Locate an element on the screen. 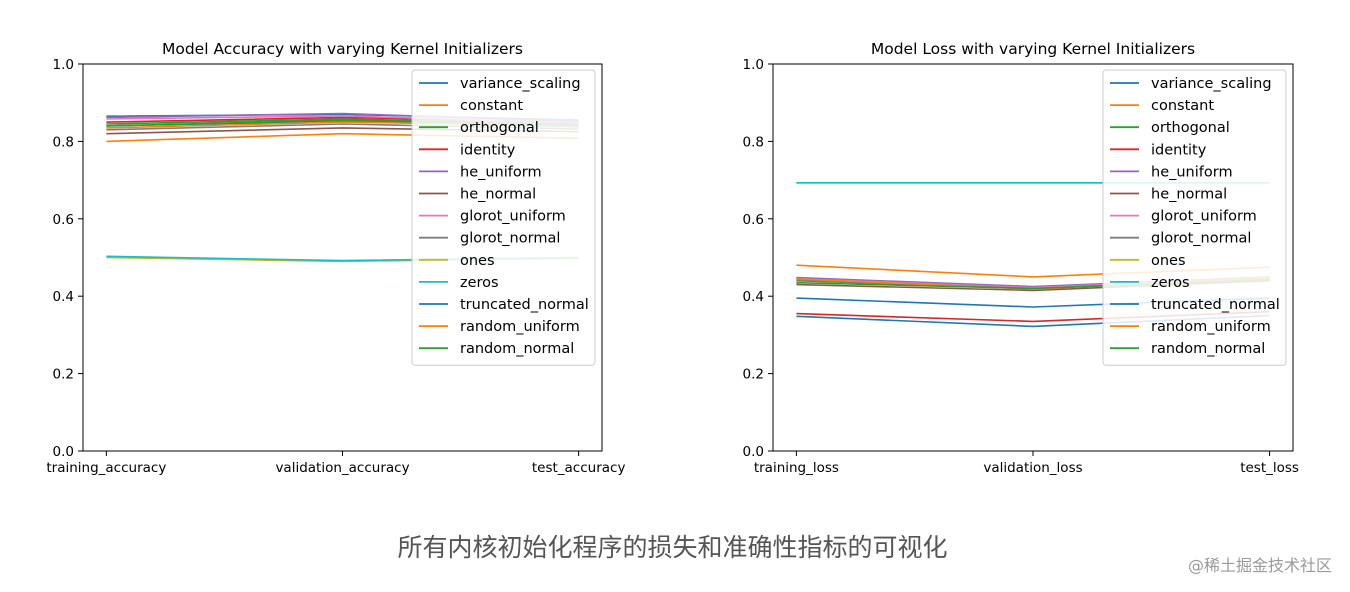 The width and height of the screenshot is (1350, 592). figure-caption: 所有内核初始化程序的损失和准确性指标的可视化 is located at coordinates (672, 547).